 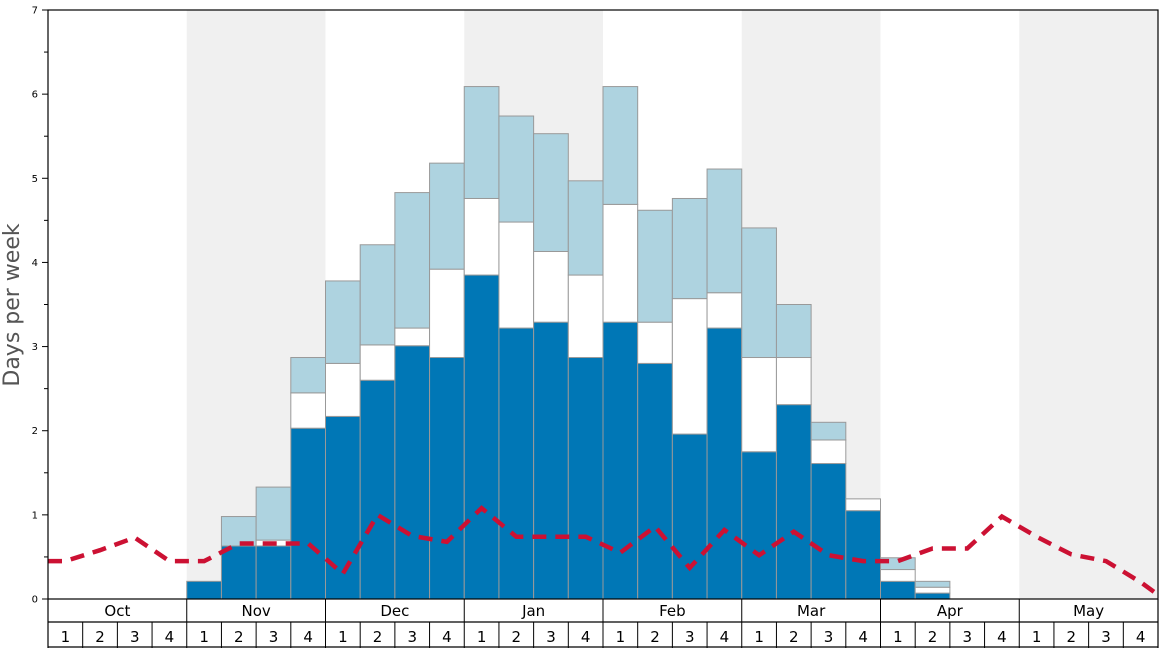 I want to click on month-label-may: May, so click(x=1088, y=611).